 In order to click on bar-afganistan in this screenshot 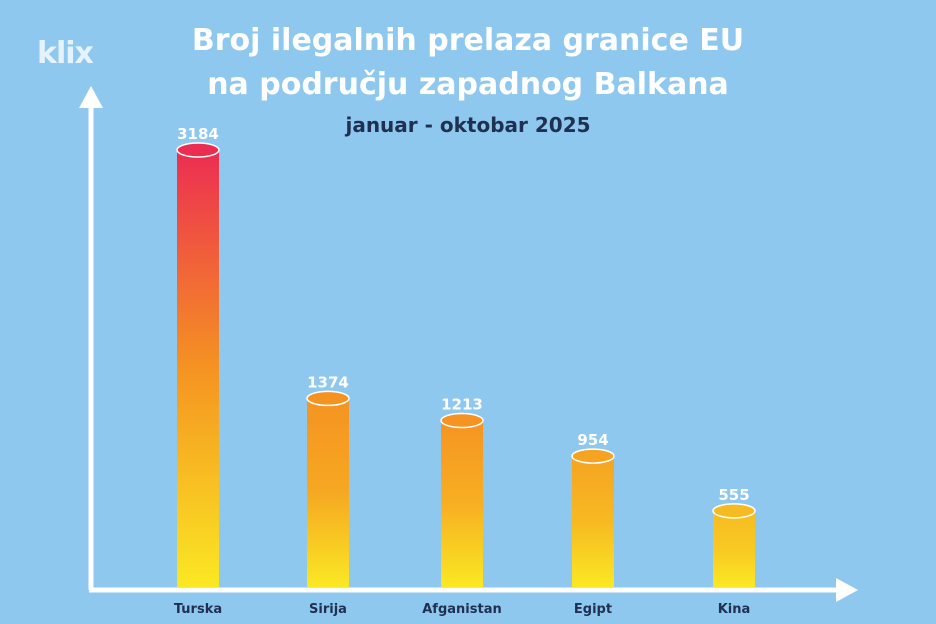, I will do `click(462, 499)`.